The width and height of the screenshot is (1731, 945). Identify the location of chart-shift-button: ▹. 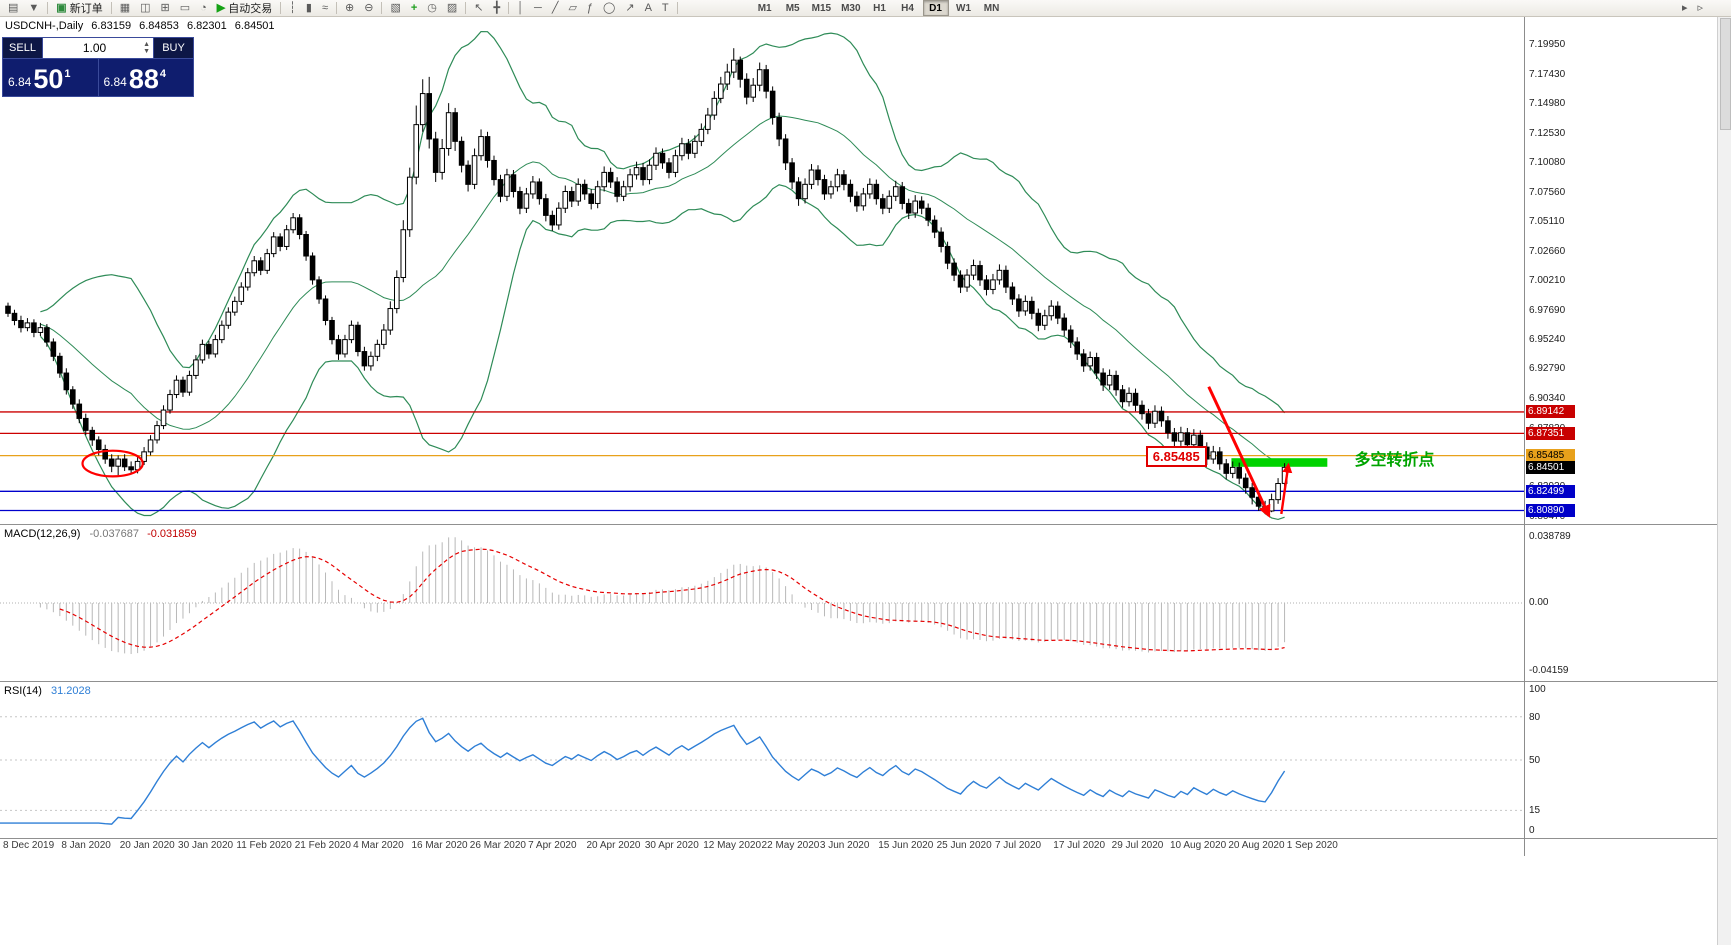
(1700, 8).